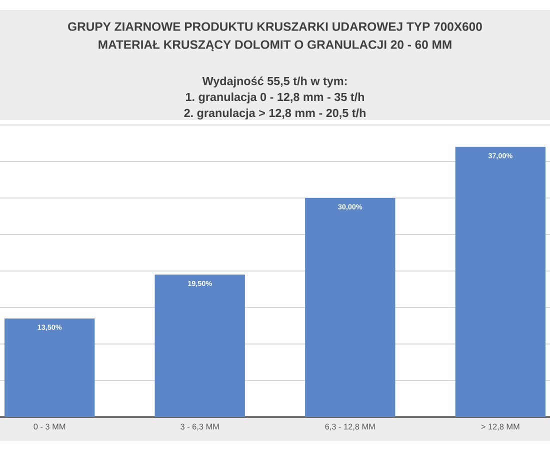  Describe the element at coordinates (274, 82) in the screenshot. I see `chart-subtitle: Wydajność 55,5 t/h w tym:` at that location.